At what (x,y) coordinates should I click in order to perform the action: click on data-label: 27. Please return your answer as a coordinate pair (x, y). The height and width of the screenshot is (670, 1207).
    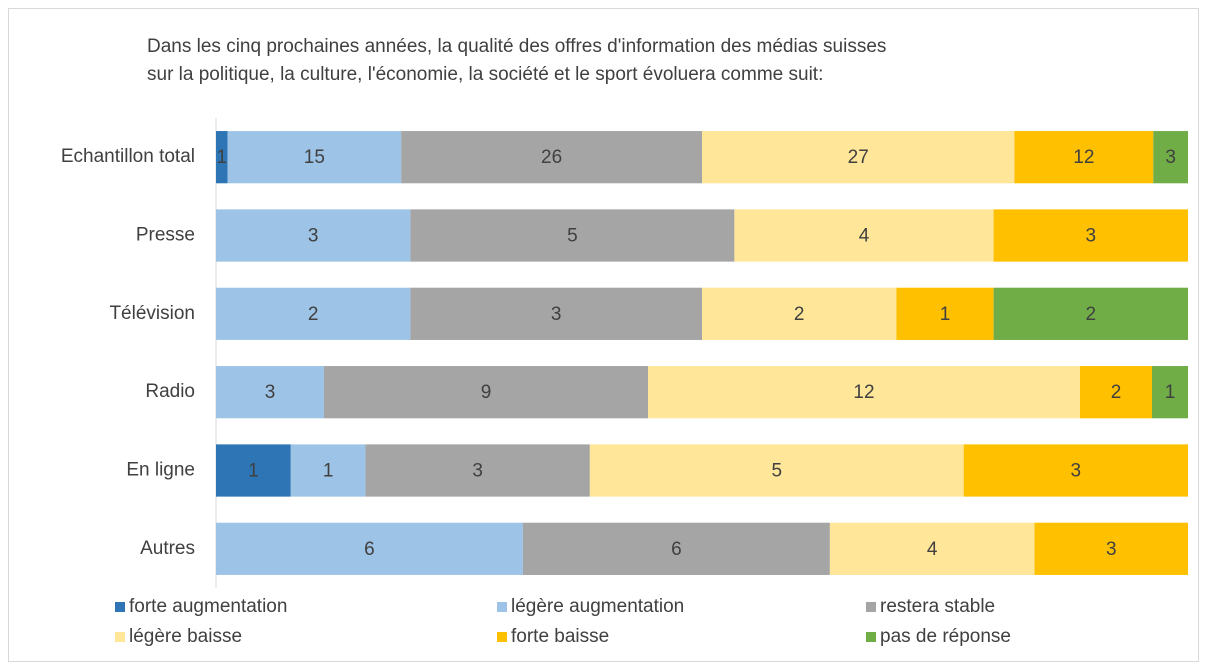
    Looking at the image, I should click on (858, 157).